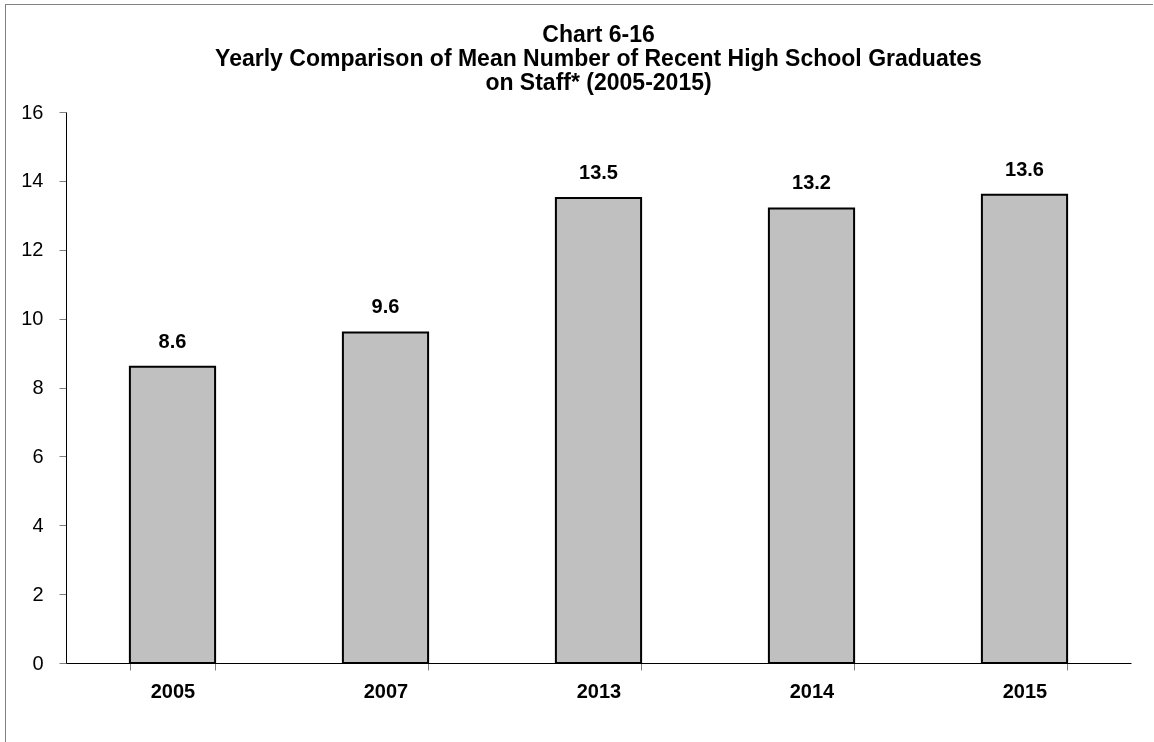 This screenshot has width=1154, height=742. What do you see at coordinates (172, 340) in the screenshot?
I see `data-label: 8.6` at bounding box center [172, 340].